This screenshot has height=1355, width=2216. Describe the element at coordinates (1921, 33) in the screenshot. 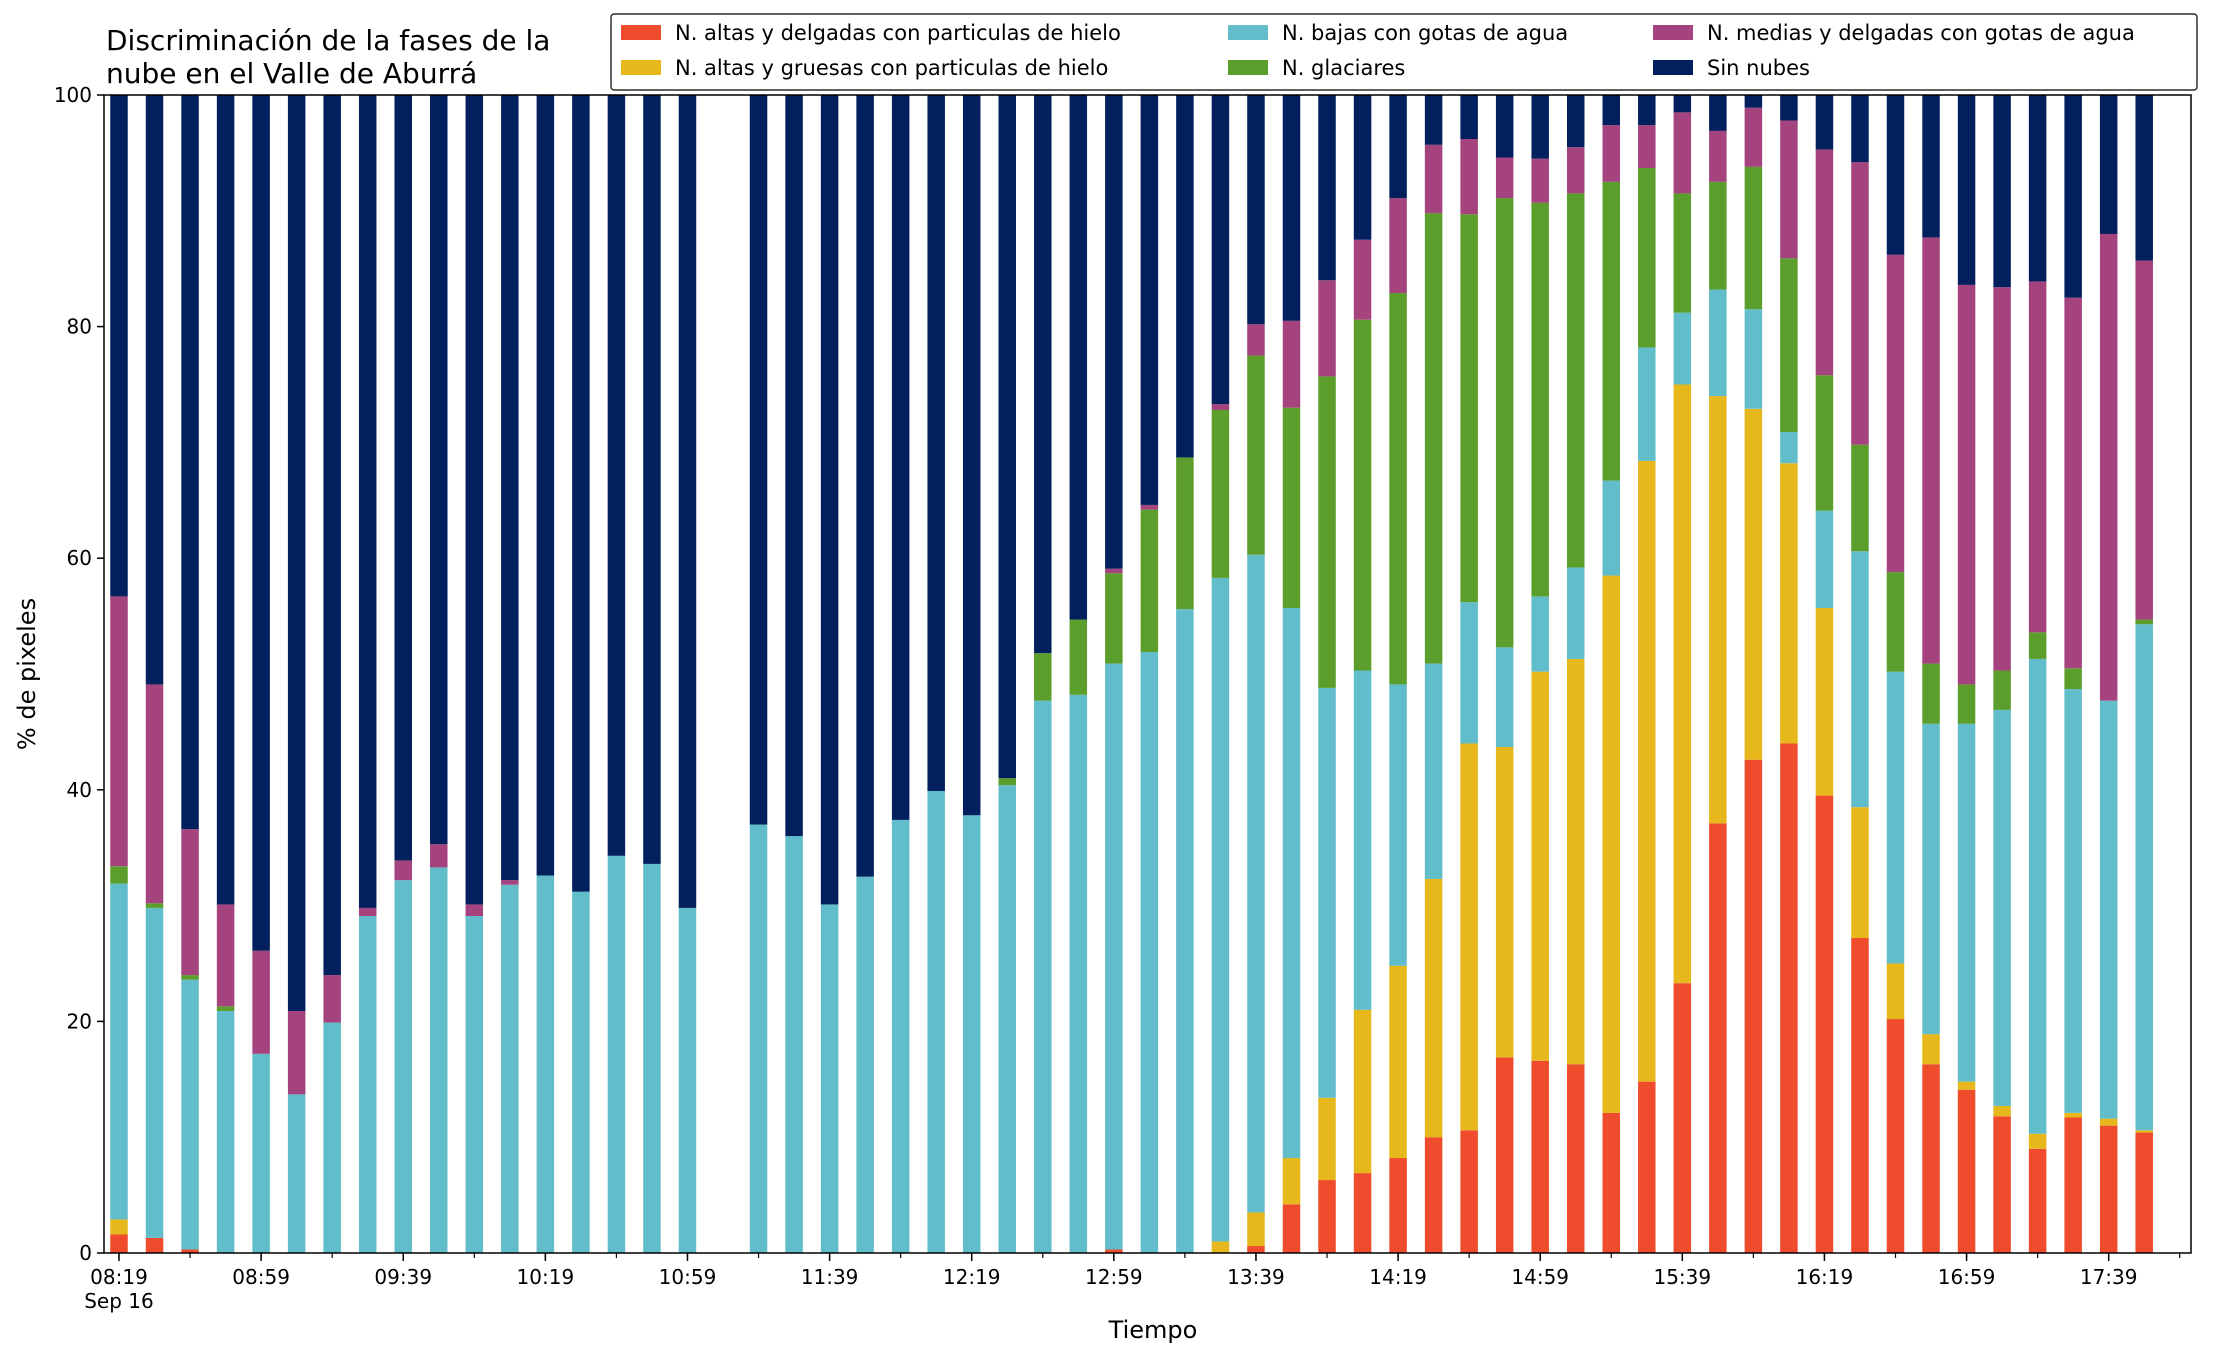

I see `legend-label: N. medias y delgadas con gotas de agua` at that location.